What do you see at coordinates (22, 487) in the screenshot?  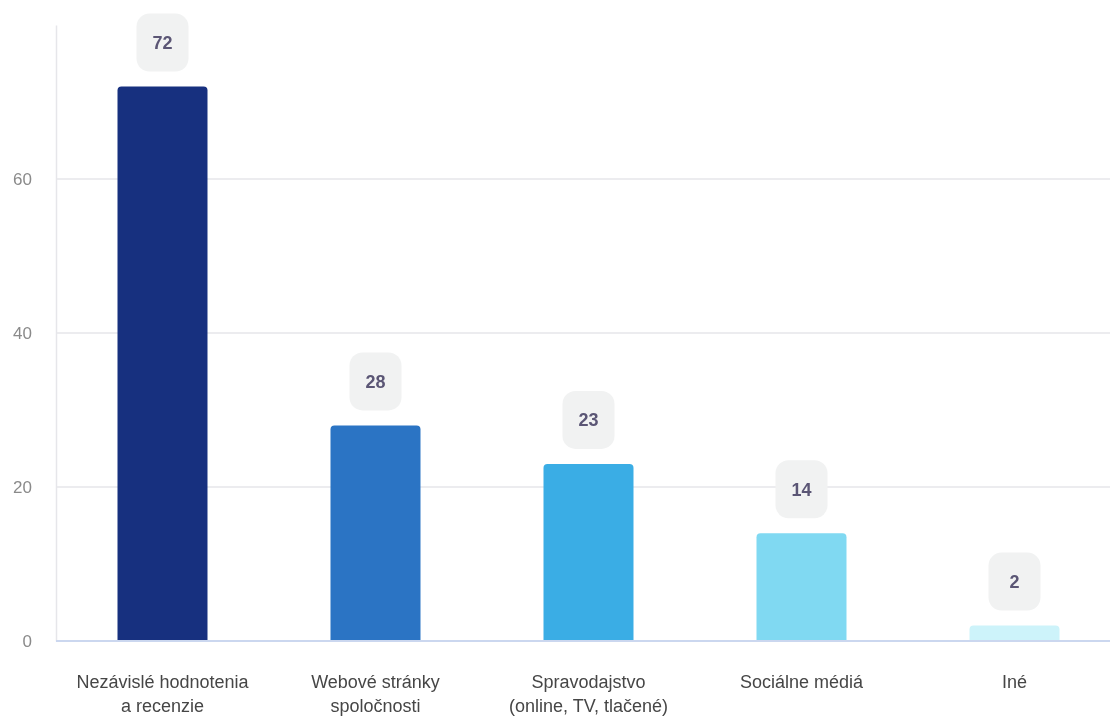 I see `y-tick-label: 20` at bounding box center [22, 487].